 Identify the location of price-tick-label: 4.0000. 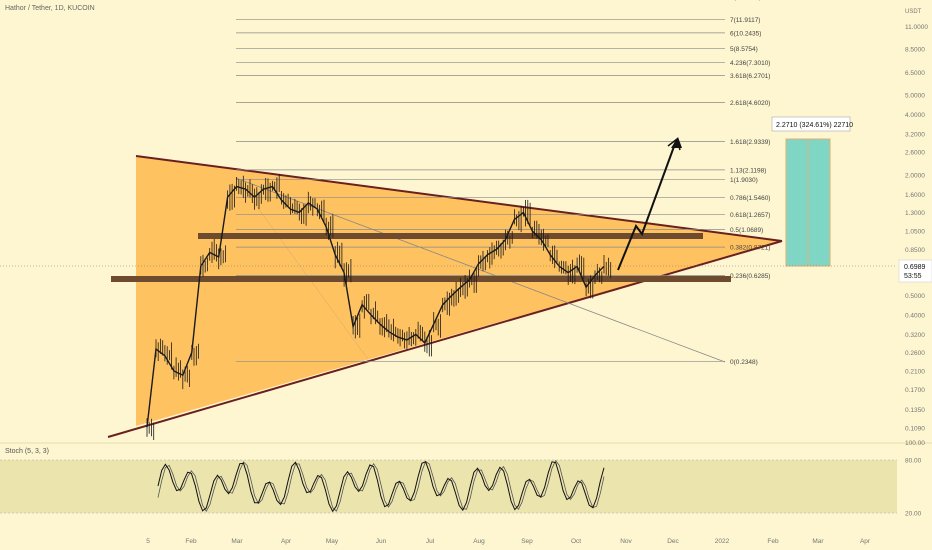
(915, 115).